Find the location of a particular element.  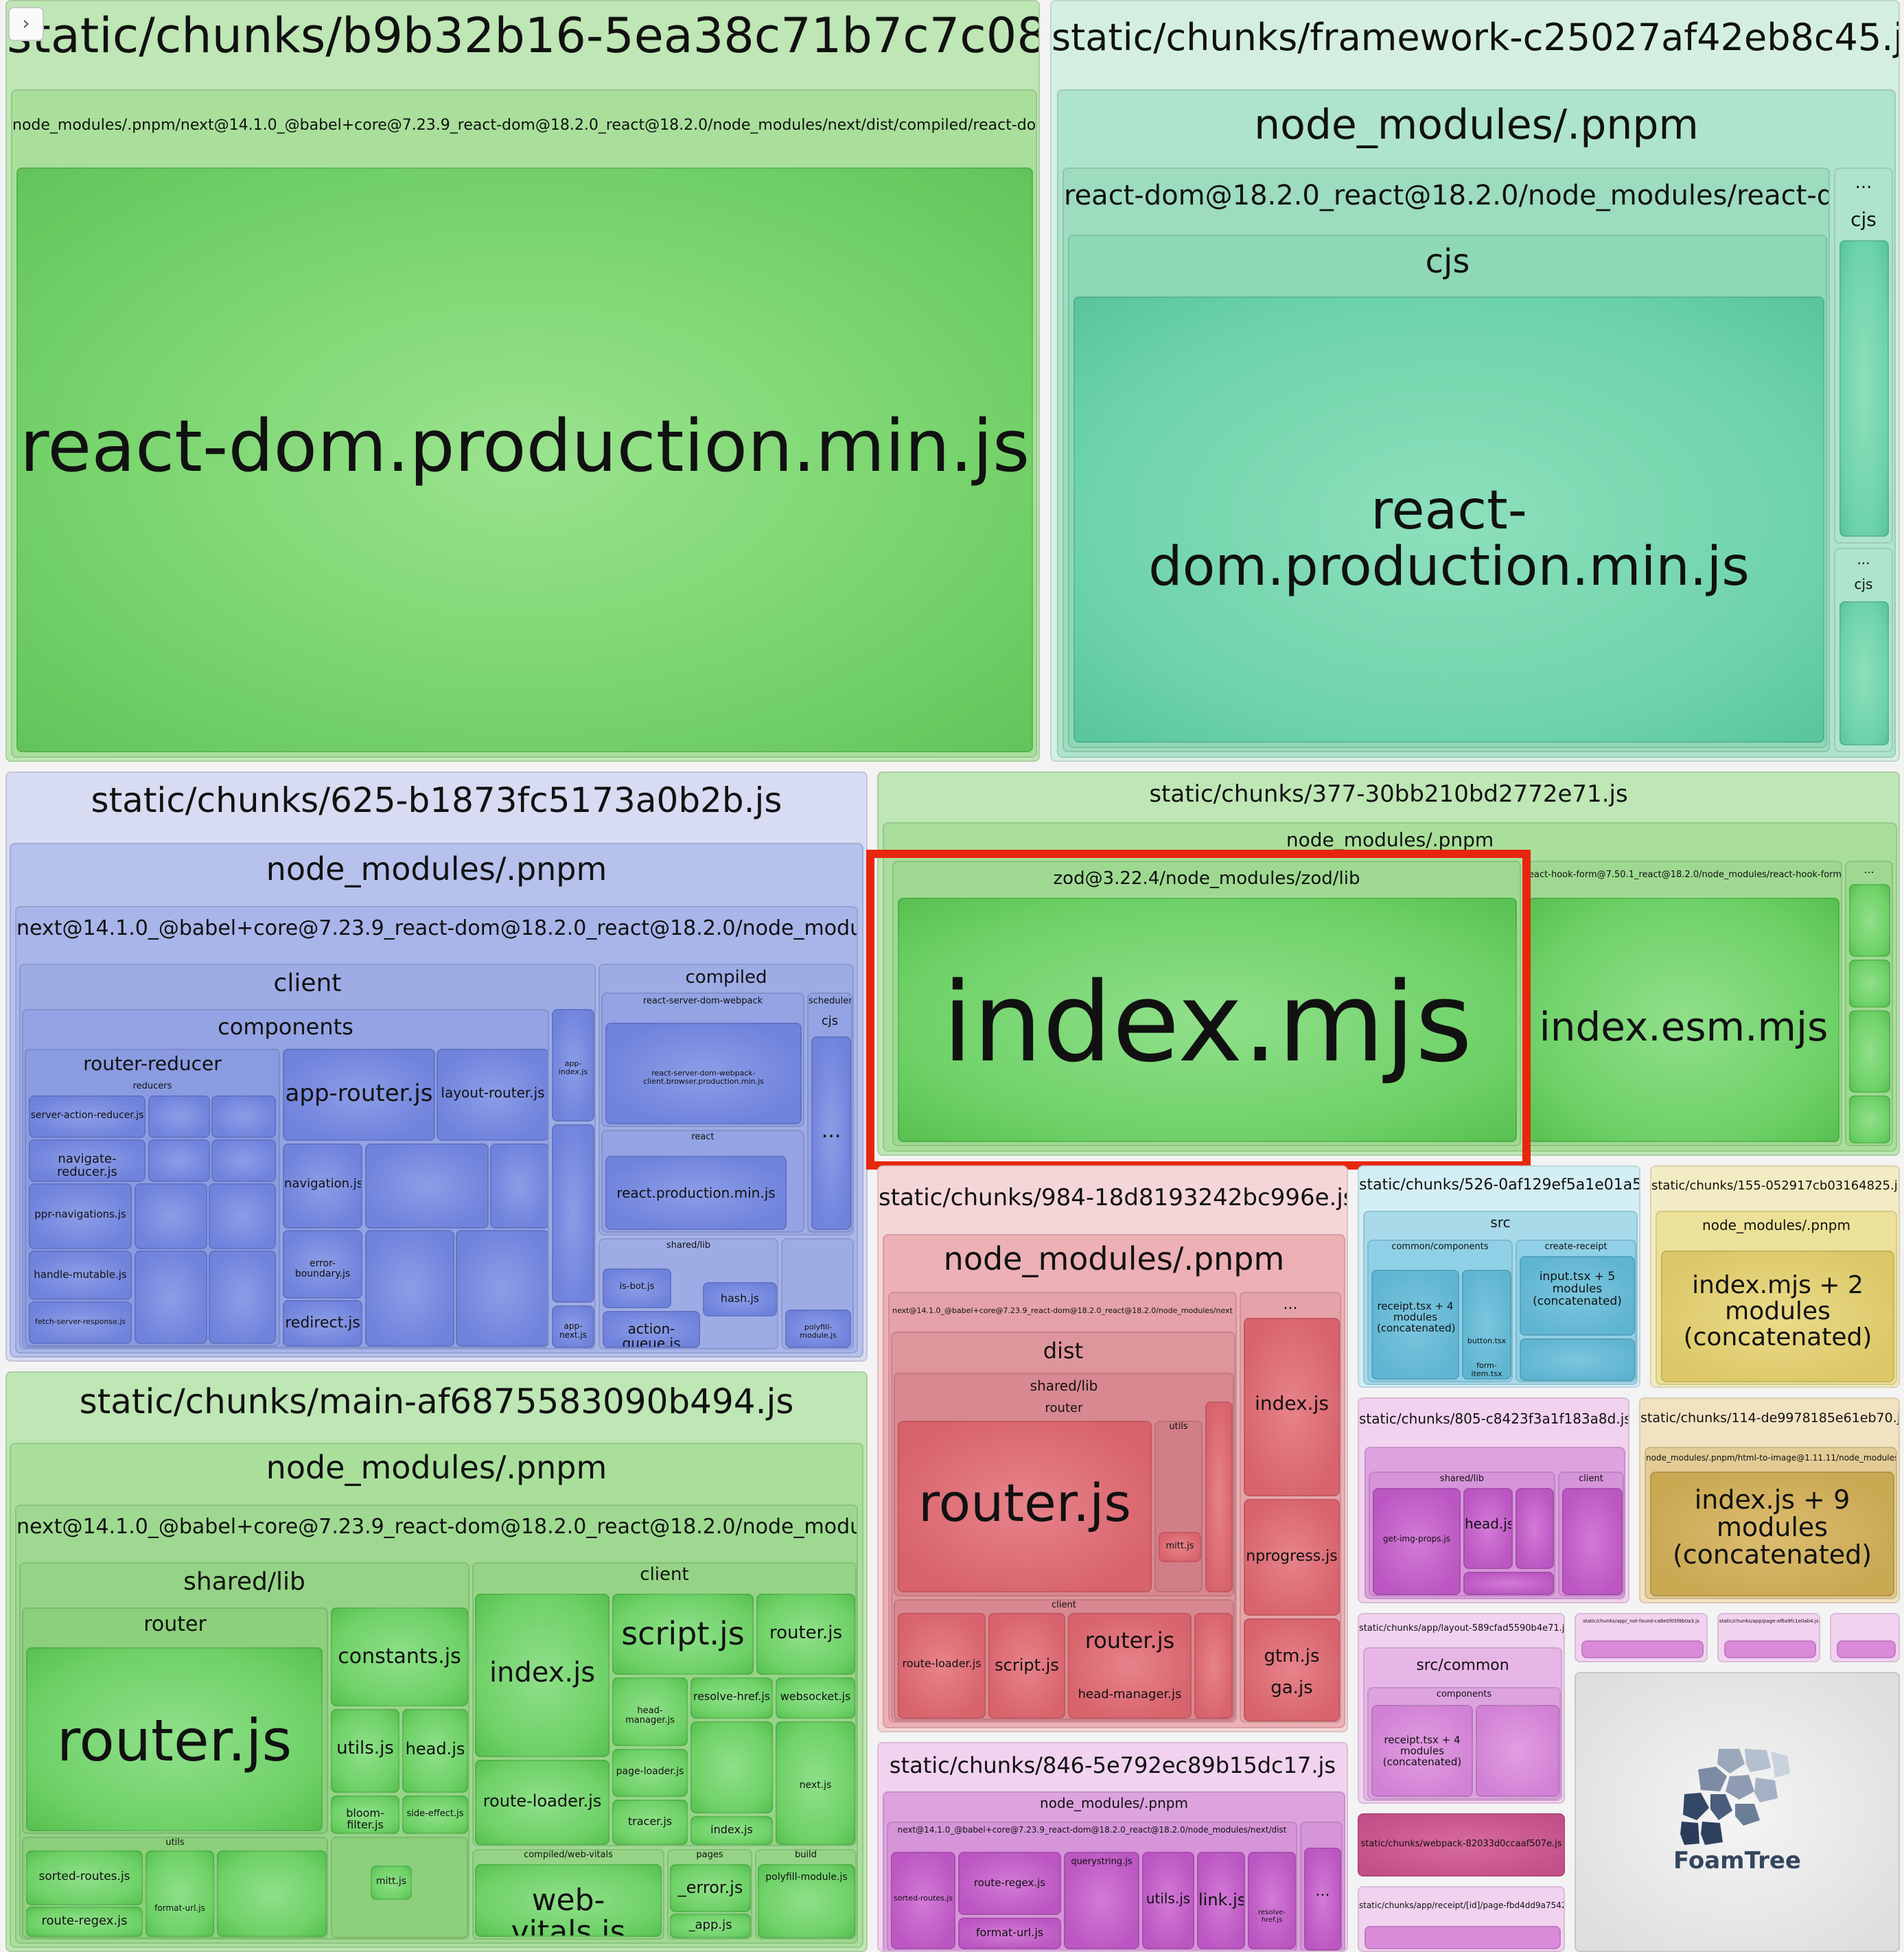

module-nprogress: nprogress.js is located at coordinates (1292, 1558).